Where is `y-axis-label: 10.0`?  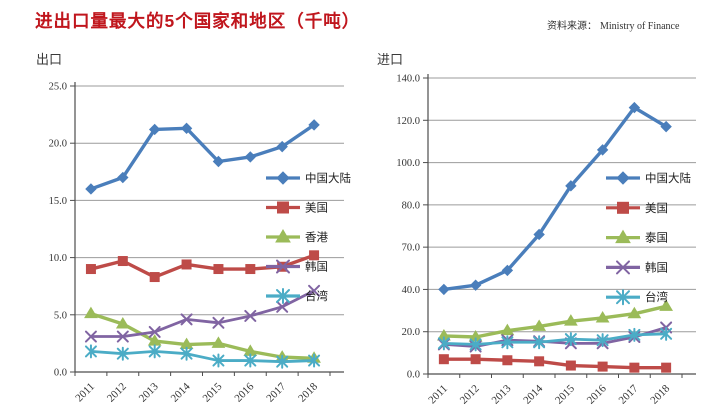 y-axis-label: 10.0 is located at coordinates (58, 258).